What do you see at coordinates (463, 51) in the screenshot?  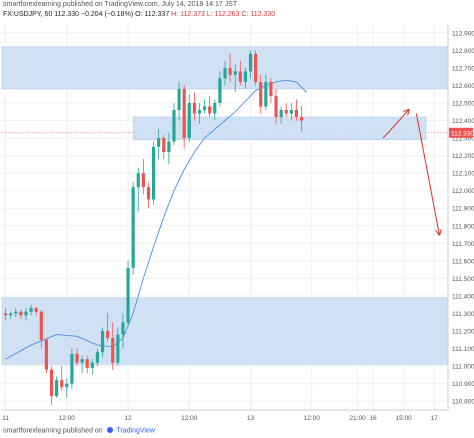 I see `y-tick-label: 112.800` at bounding box center [463, 51].